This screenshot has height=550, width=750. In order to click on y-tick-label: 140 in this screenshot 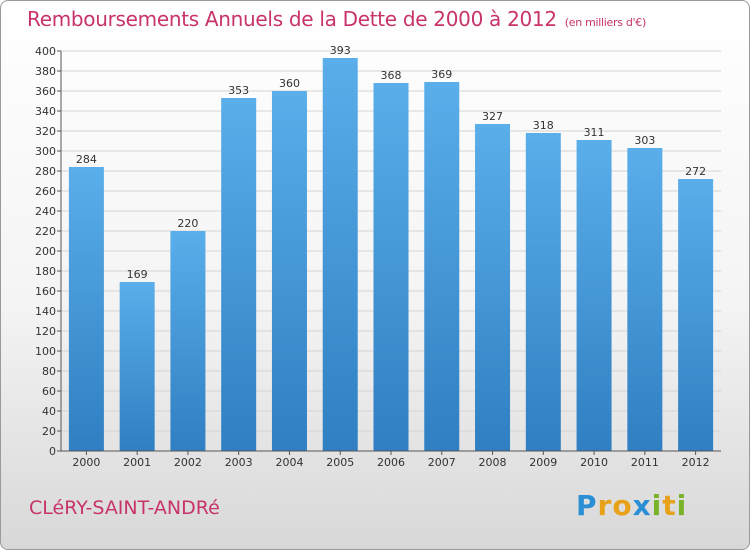, I will do `click(45, 311)`.